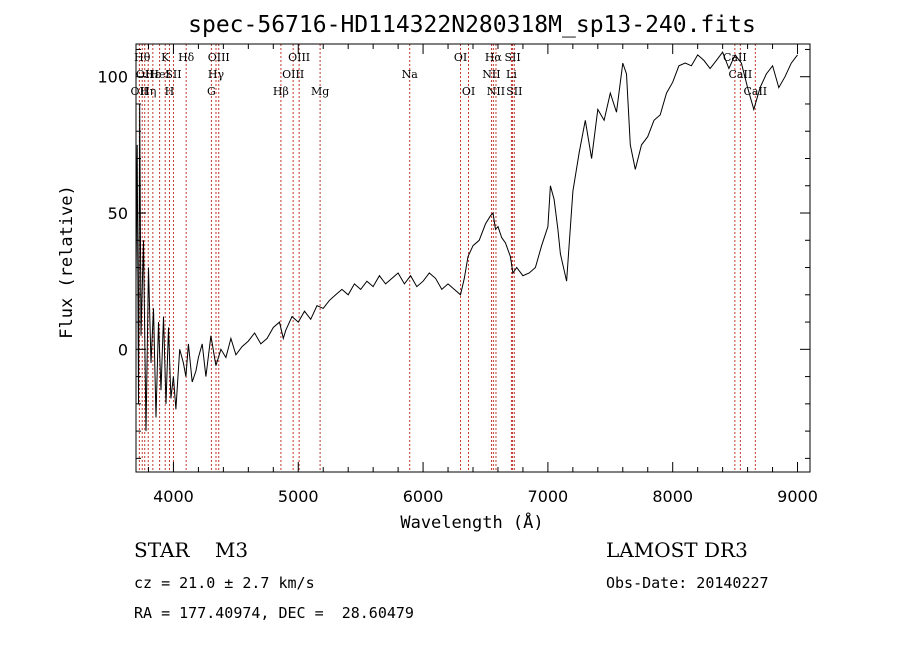 This screenshot has width=900, height=649. I want to click on object-class: STAR M3, so click(191, 550).